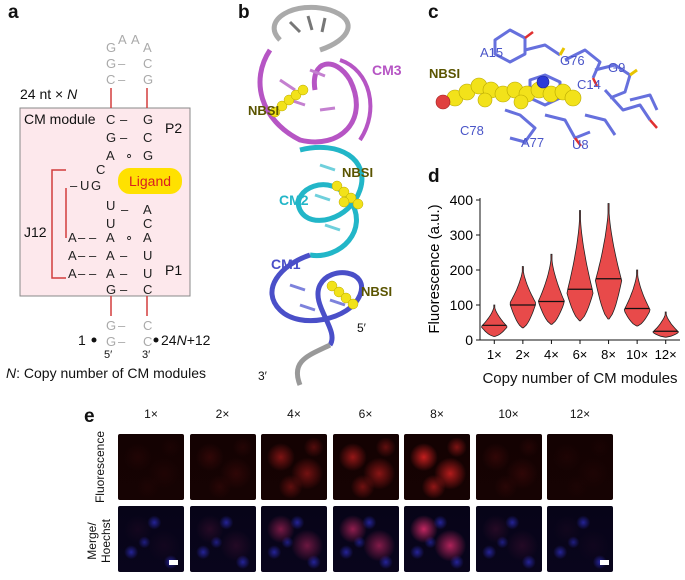 The image size is (685, 580). What do you see at coordinates (108, 355) in the screenshot?
I see `five-prime-label: 5′` at bounding box center [108, 355].